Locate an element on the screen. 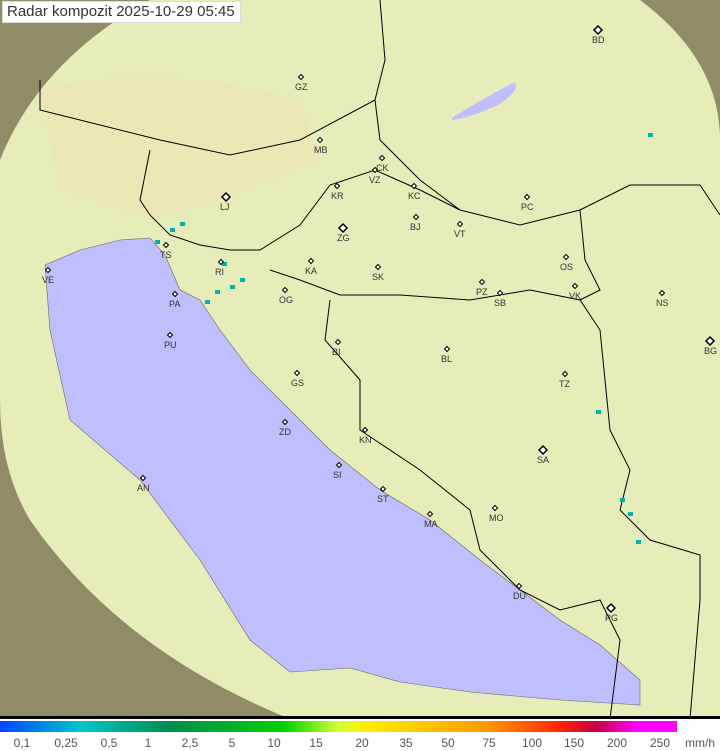 The width and height of the screenshot is (720, 751). city-label: SI is located at coordinates (337, 475).